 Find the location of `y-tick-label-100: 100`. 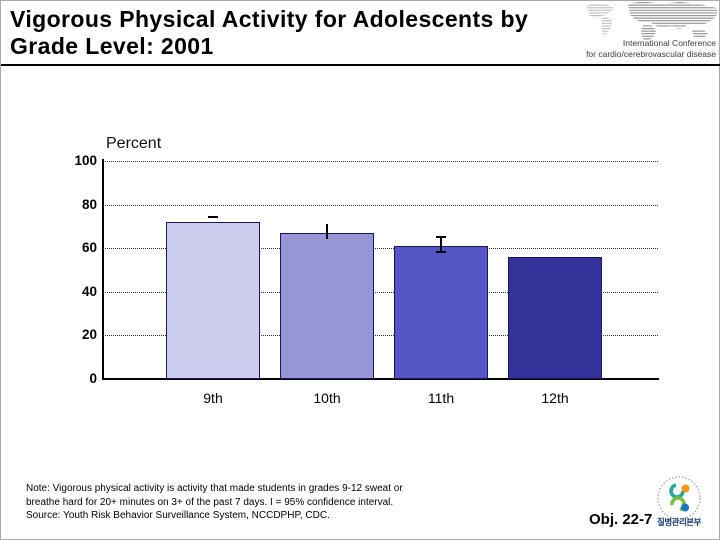

y-tick-label-100: 100 is located at coordinates (85, 160).